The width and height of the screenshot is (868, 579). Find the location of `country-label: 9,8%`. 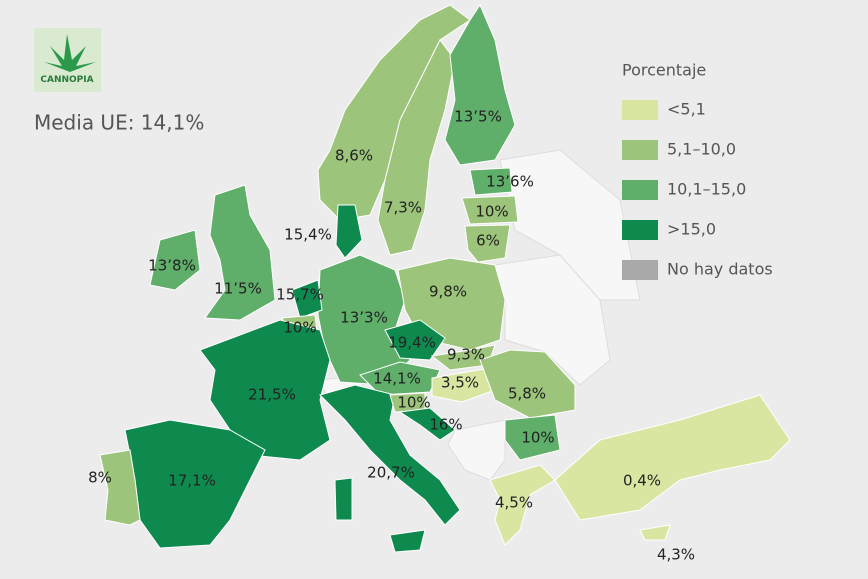

country-label: 9,8% is located at coordinates (448, 292).